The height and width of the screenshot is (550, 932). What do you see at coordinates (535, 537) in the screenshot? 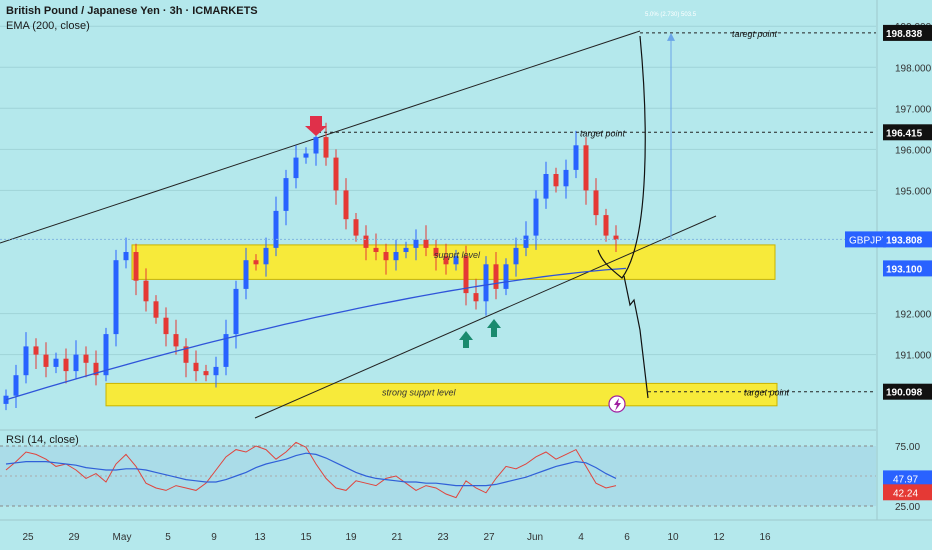
I see `time-tick-label: Jun` at bounding box center [535, 537].